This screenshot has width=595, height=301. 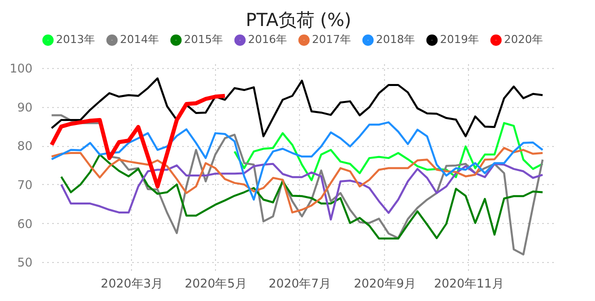 What do you see at coordinates (203, 39) in the screenshot?
I see `legend-label: 2015年` at bounding box center [203, 39].